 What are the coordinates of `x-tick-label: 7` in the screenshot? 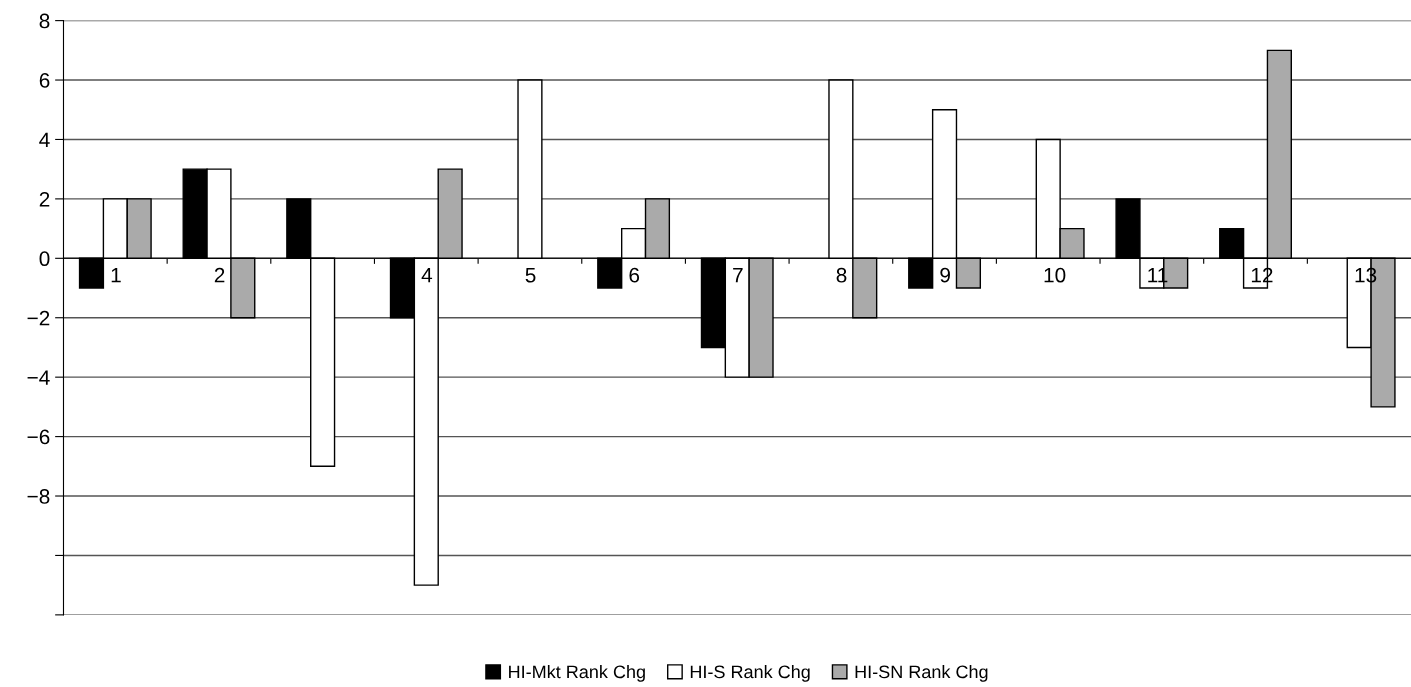 It's located at (738, 275).